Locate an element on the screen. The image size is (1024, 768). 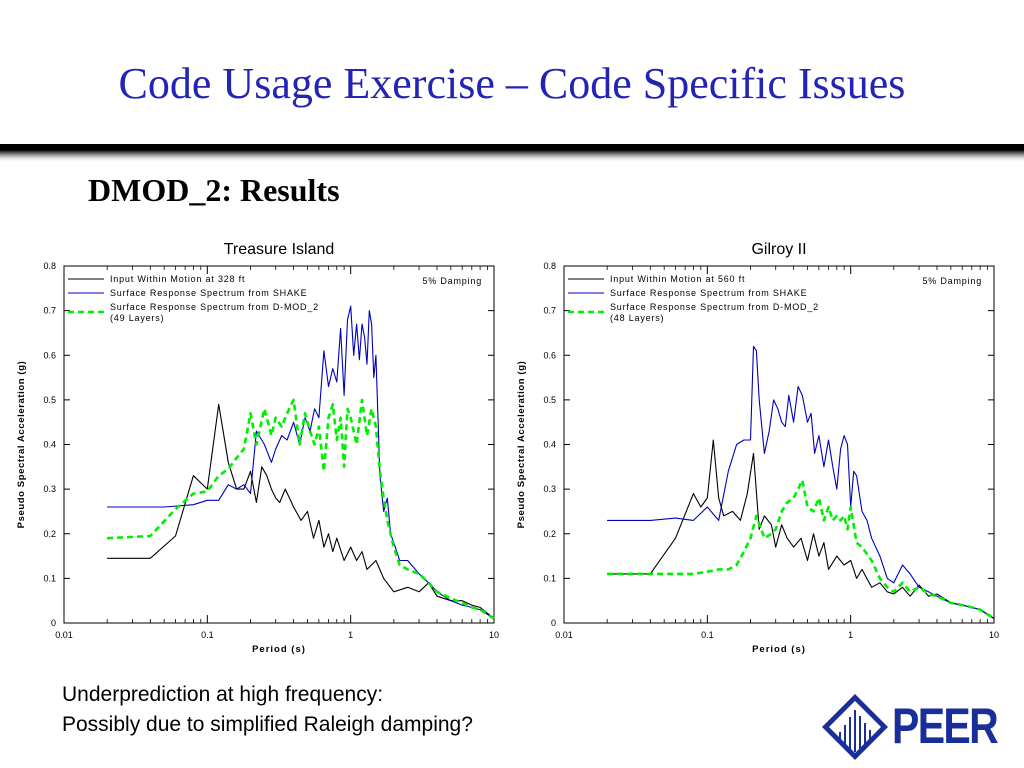
caption-line-1: Underprediction at high frequency: is located at coordinates (223, 694).